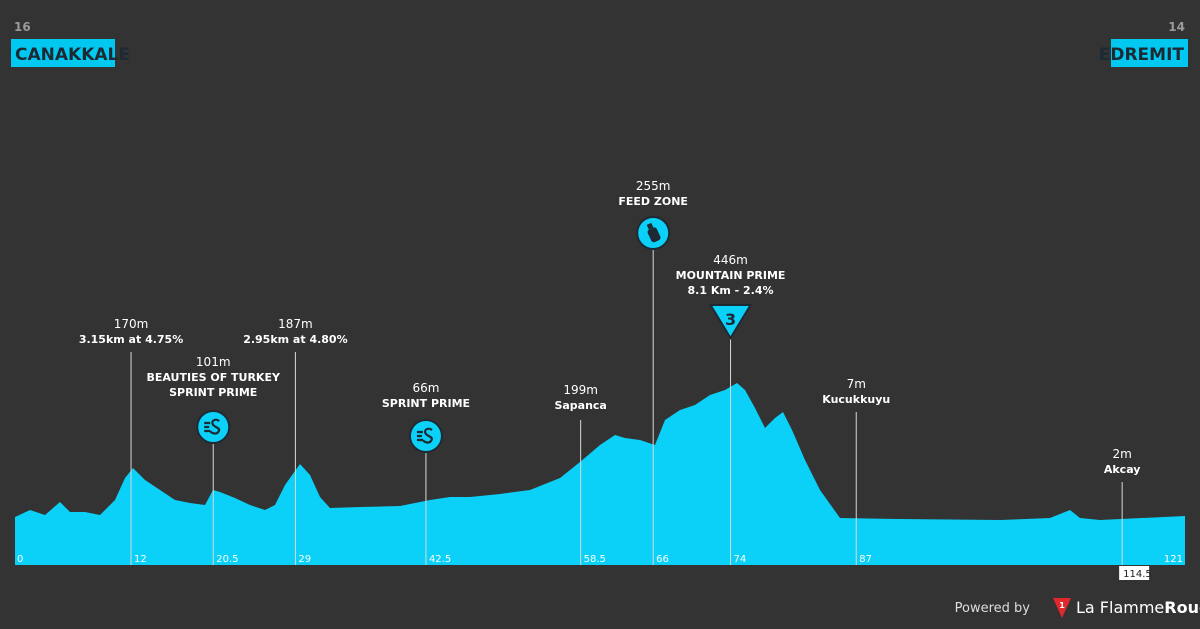 This screenshot has height=629, width=1200. Describe the element at coordinates (213, 377) in the screenshot. I see `marker-label: BEAUTIES OF TURKEY` at that location.